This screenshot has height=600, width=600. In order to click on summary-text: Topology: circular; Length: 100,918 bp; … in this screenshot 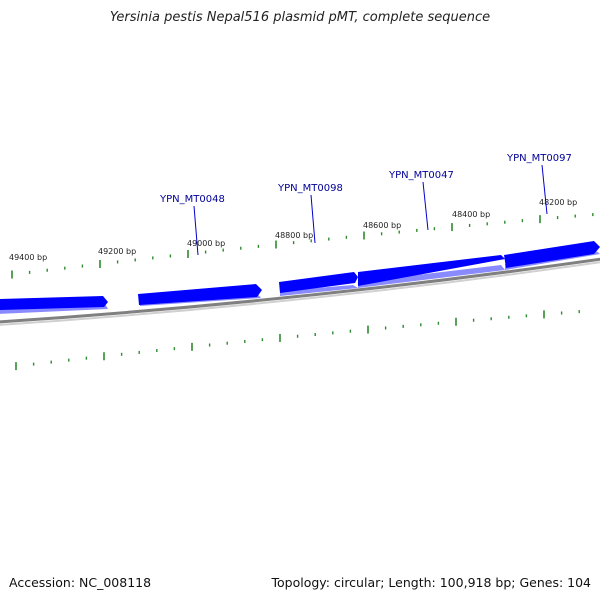, I will do `click(431, 582)`.